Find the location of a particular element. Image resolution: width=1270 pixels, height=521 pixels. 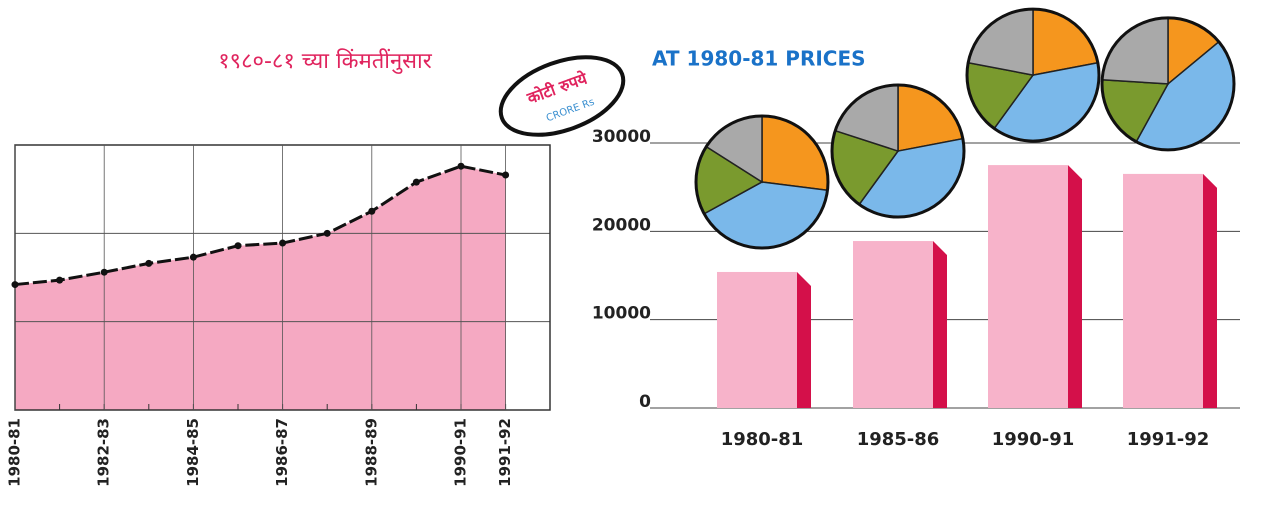

x-tick-label: 1988-89 is located at coordinates (371, 452).